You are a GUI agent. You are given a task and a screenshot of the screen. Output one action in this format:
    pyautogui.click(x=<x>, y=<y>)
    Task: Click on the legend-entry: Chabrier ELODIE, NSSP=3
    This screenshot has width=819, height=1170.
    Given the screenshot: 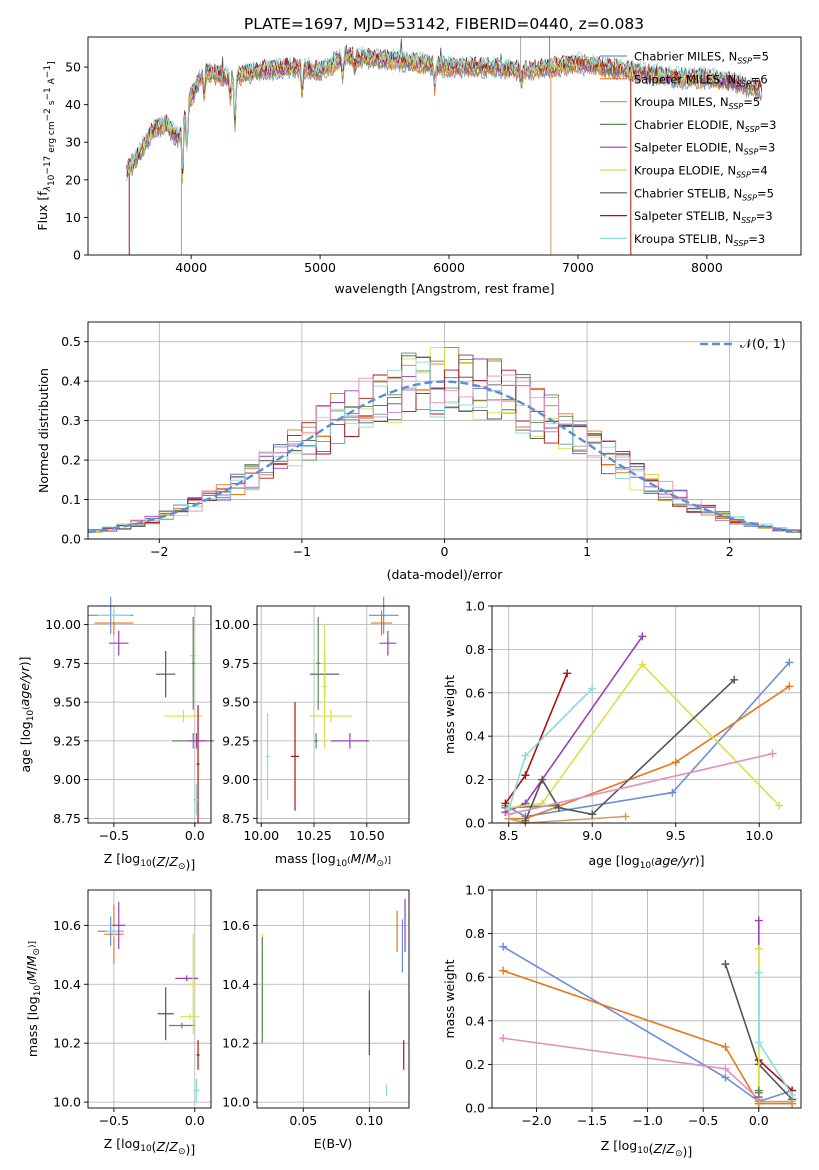 What is the action you would take?
    pyautogui.click(x=705, y=126)
    